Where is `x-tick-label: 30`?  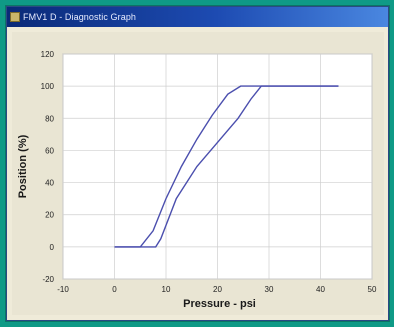 x-tick-label: 30 is located at coordinates (269, 289).